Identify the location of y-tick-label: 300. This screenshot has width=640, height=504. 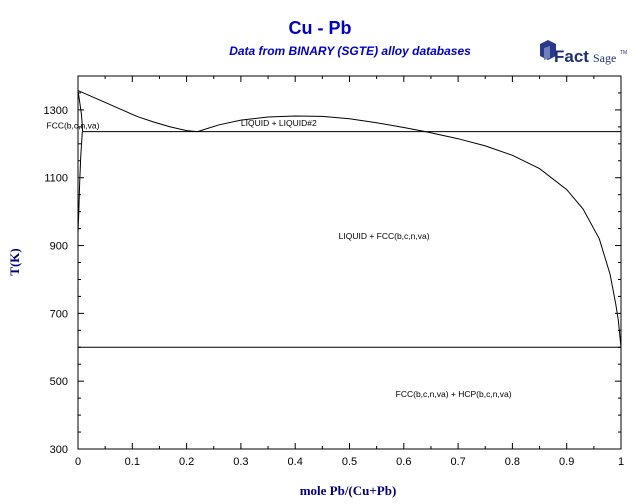
(59, 450).